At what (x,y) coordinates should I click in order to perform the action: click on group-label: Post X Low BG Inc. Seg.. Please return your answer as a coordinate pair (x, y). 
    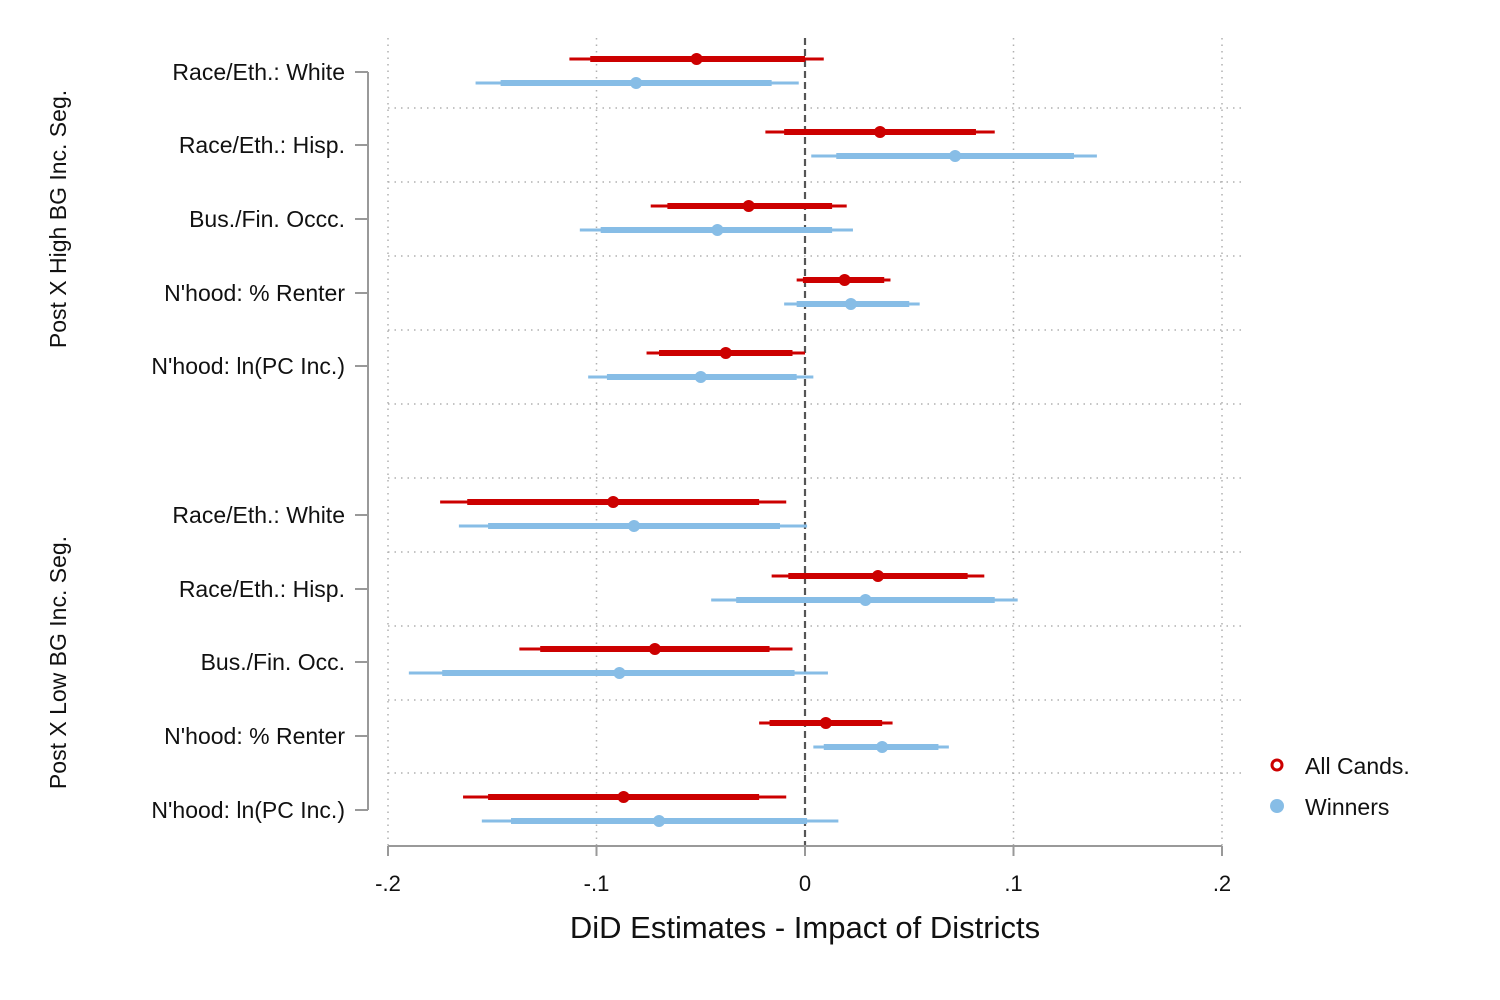
    Looking at the image, I should click on (58, 662).